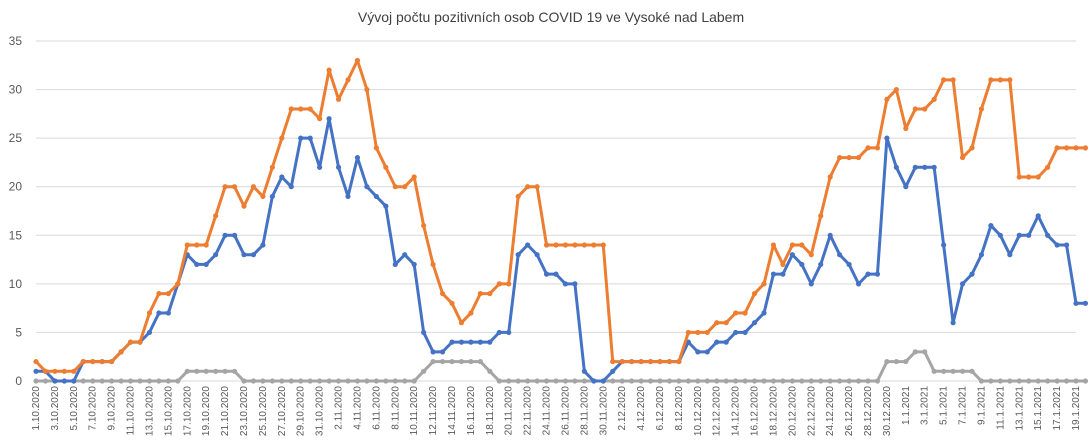 Image resolution: width=1092 pixels, height=448 pixels. What do you see at coordinates (225, 411) in the screenshot?
I see `x-tick-label: 21.10.2020` at bounding box center [225, 411].